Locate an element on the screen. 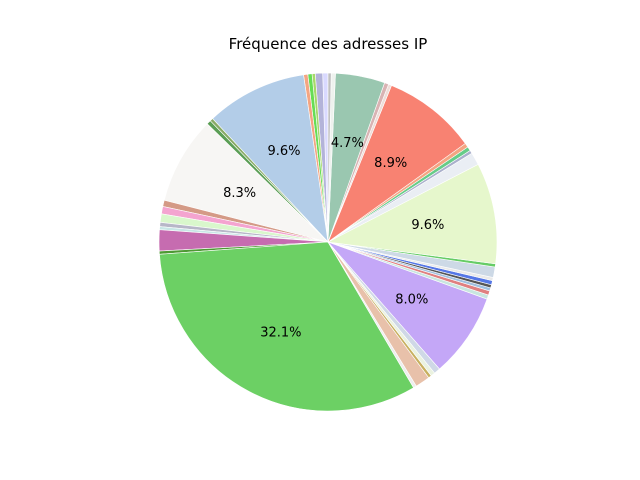 This screenshot has width=640, height=480. slice-percent-label: 8.0% is located at coordinates (411, 300).